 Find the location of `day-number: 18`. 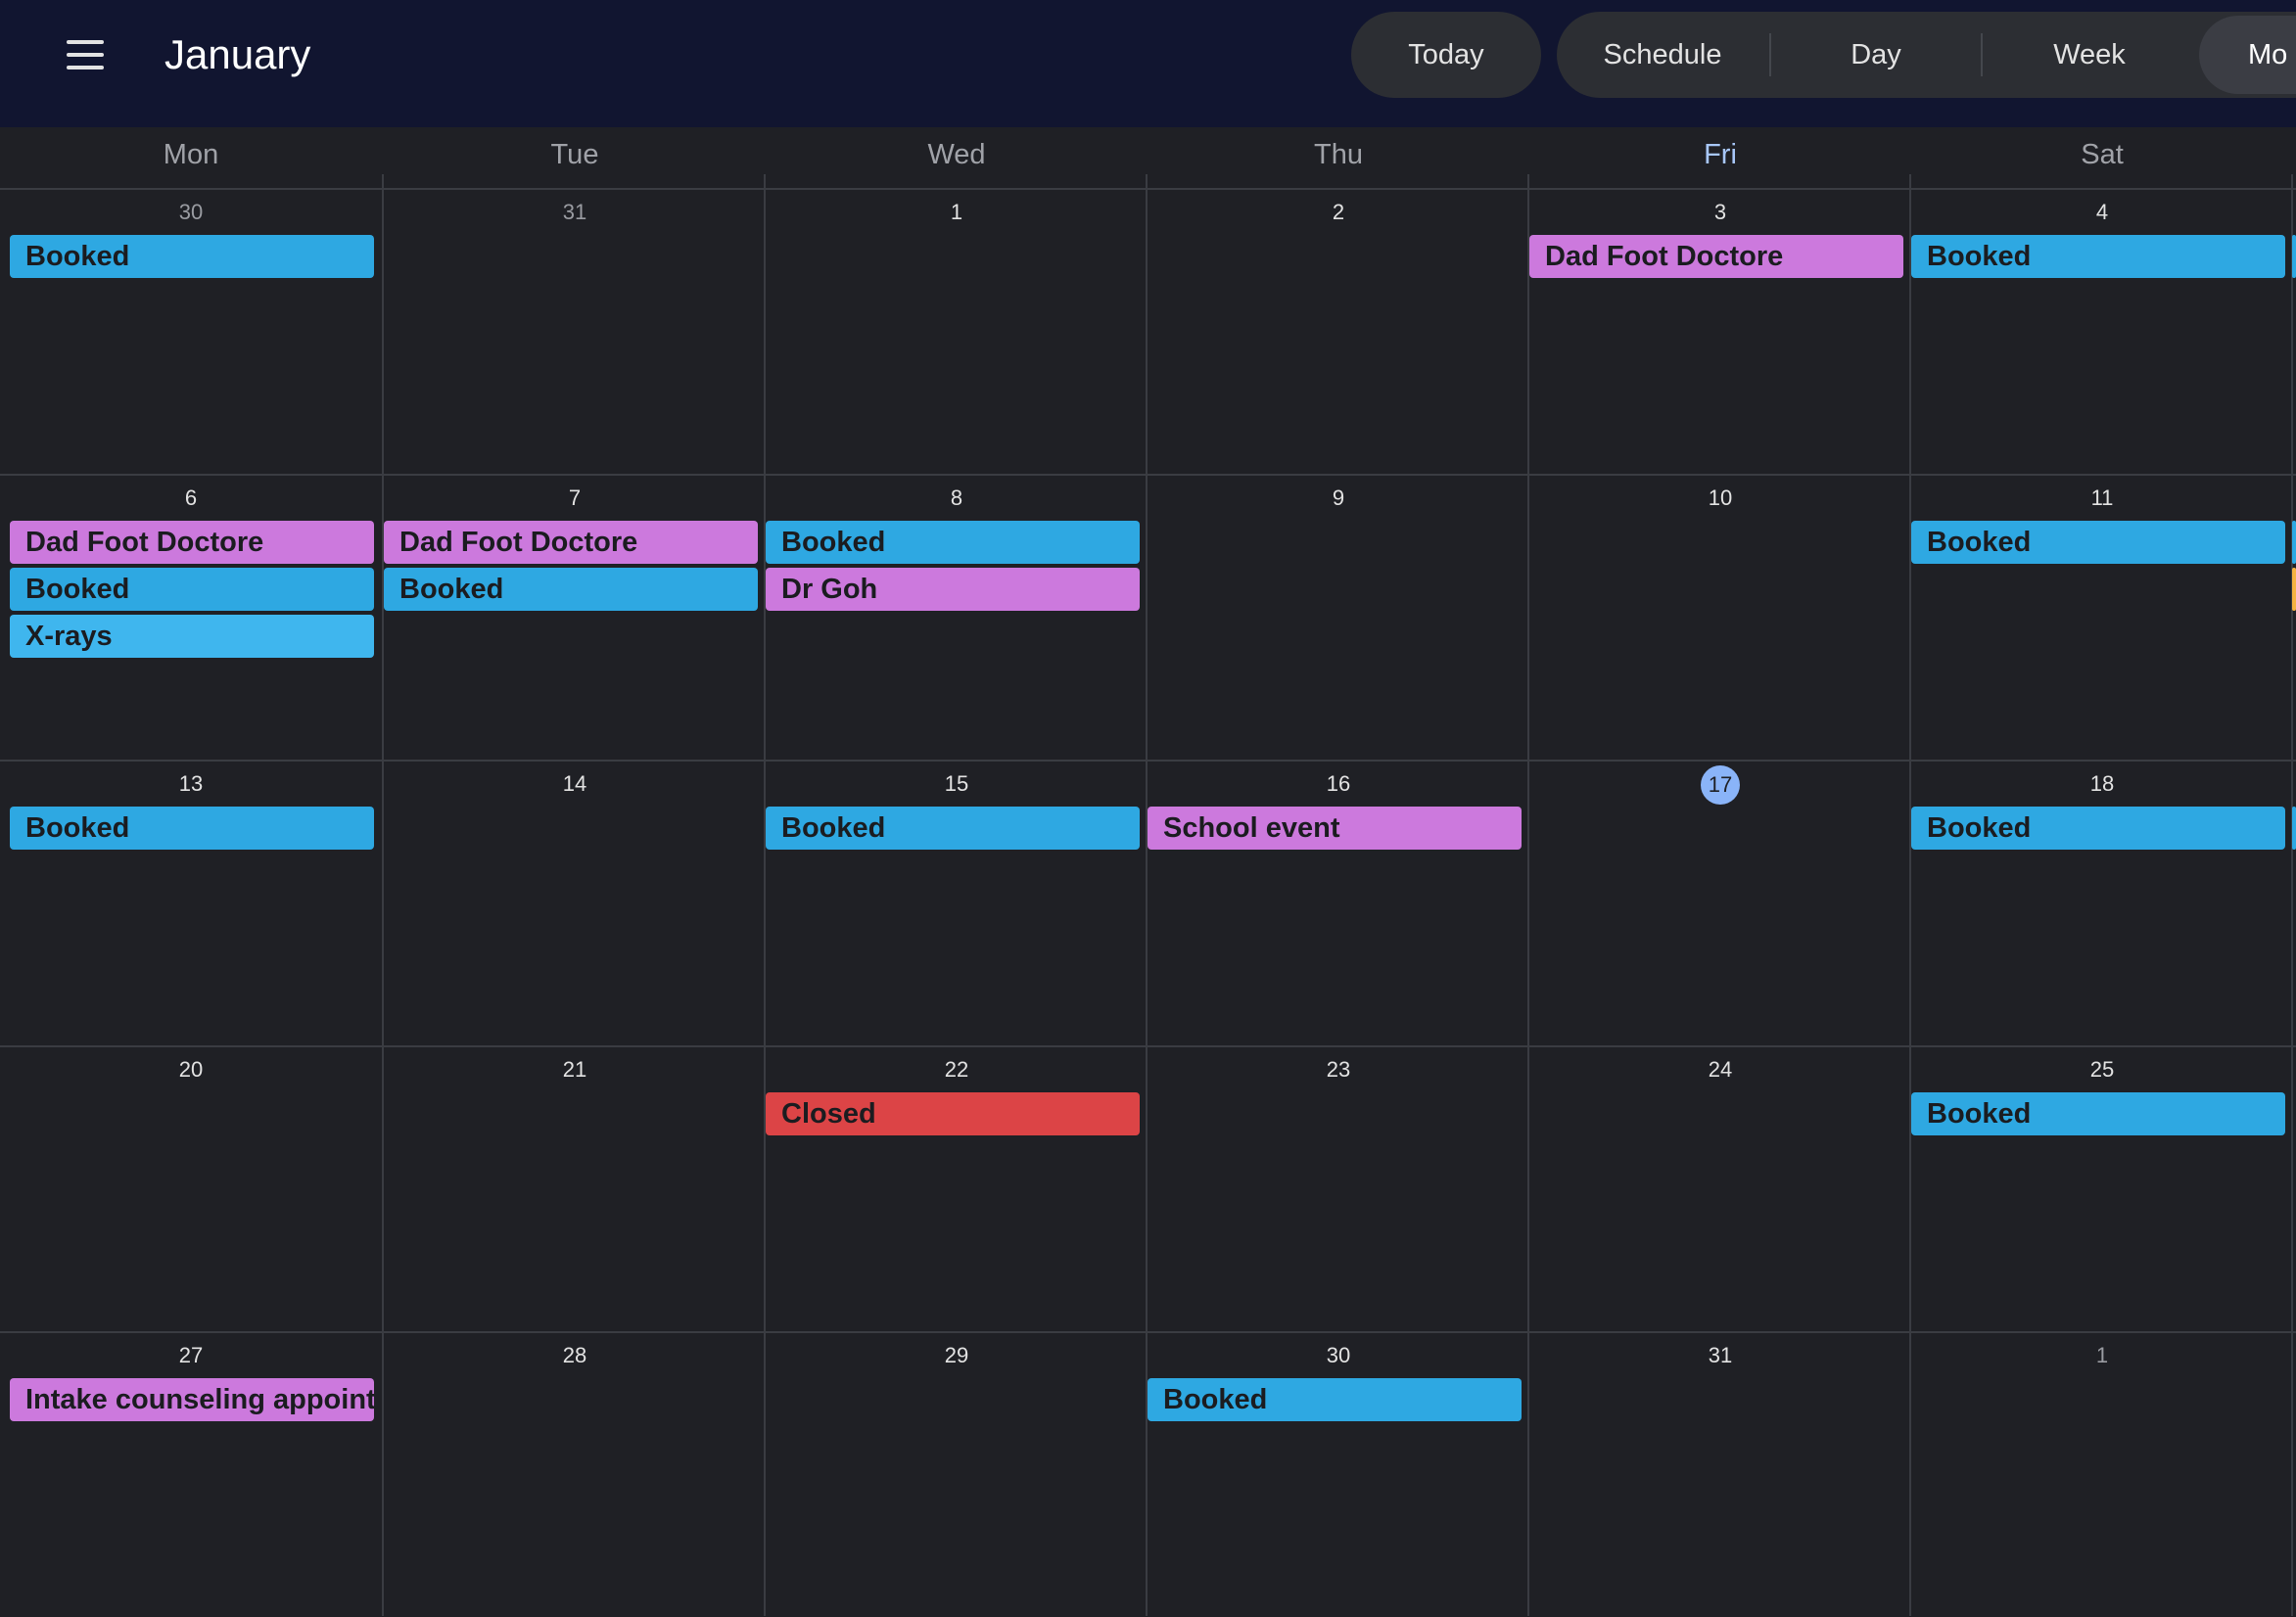

day-number: 18 is located at coordinates (2102, 783).